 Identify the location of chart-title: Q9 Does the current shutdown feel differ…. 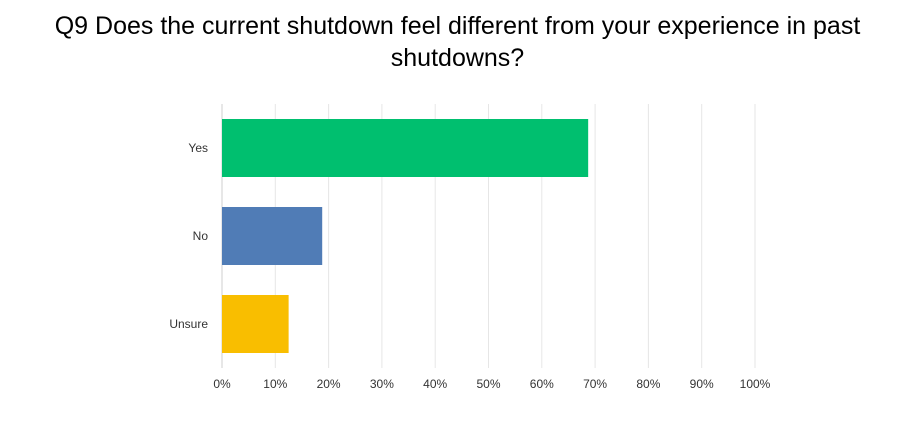
(457, 42).